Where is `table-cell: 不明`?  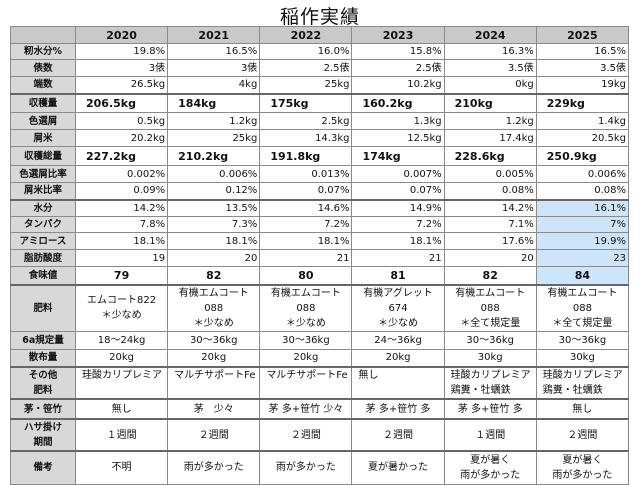 table-cell: 不明 is located at coordinates (121, 467).